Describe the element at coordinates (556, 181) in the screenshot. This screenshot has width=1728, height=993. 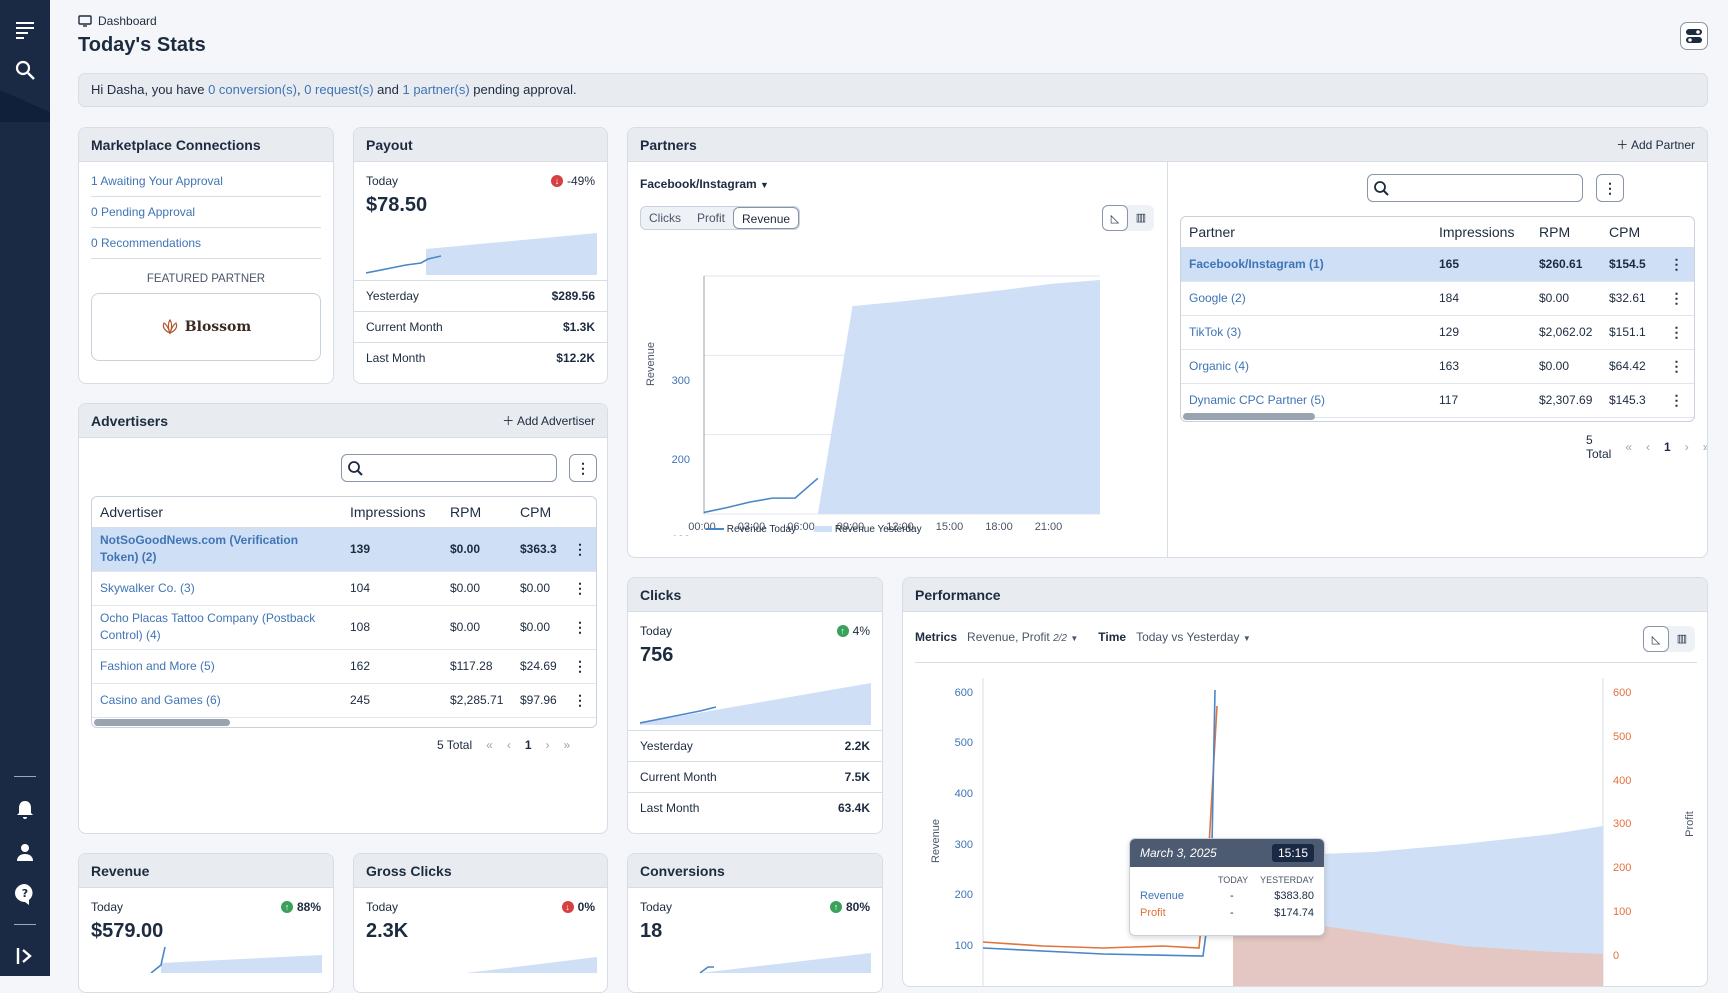
I see `arrow-down-icon: ↓` at that location.